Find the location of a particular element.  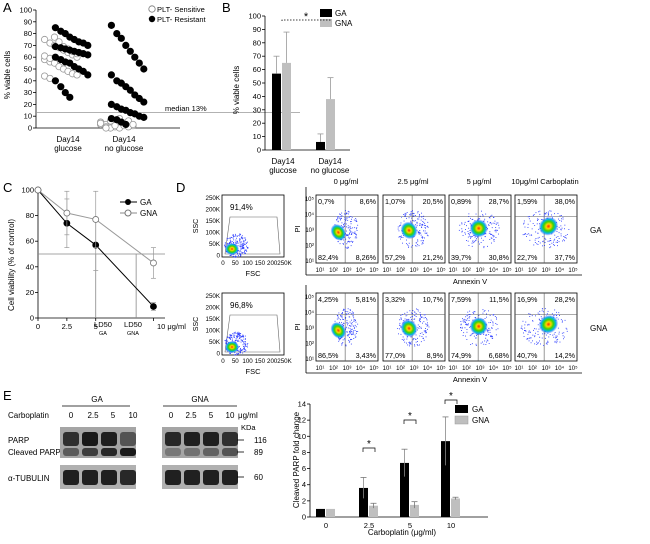

panel-a-xcat-1-line2: glucose is located at coordinates (68, 148).